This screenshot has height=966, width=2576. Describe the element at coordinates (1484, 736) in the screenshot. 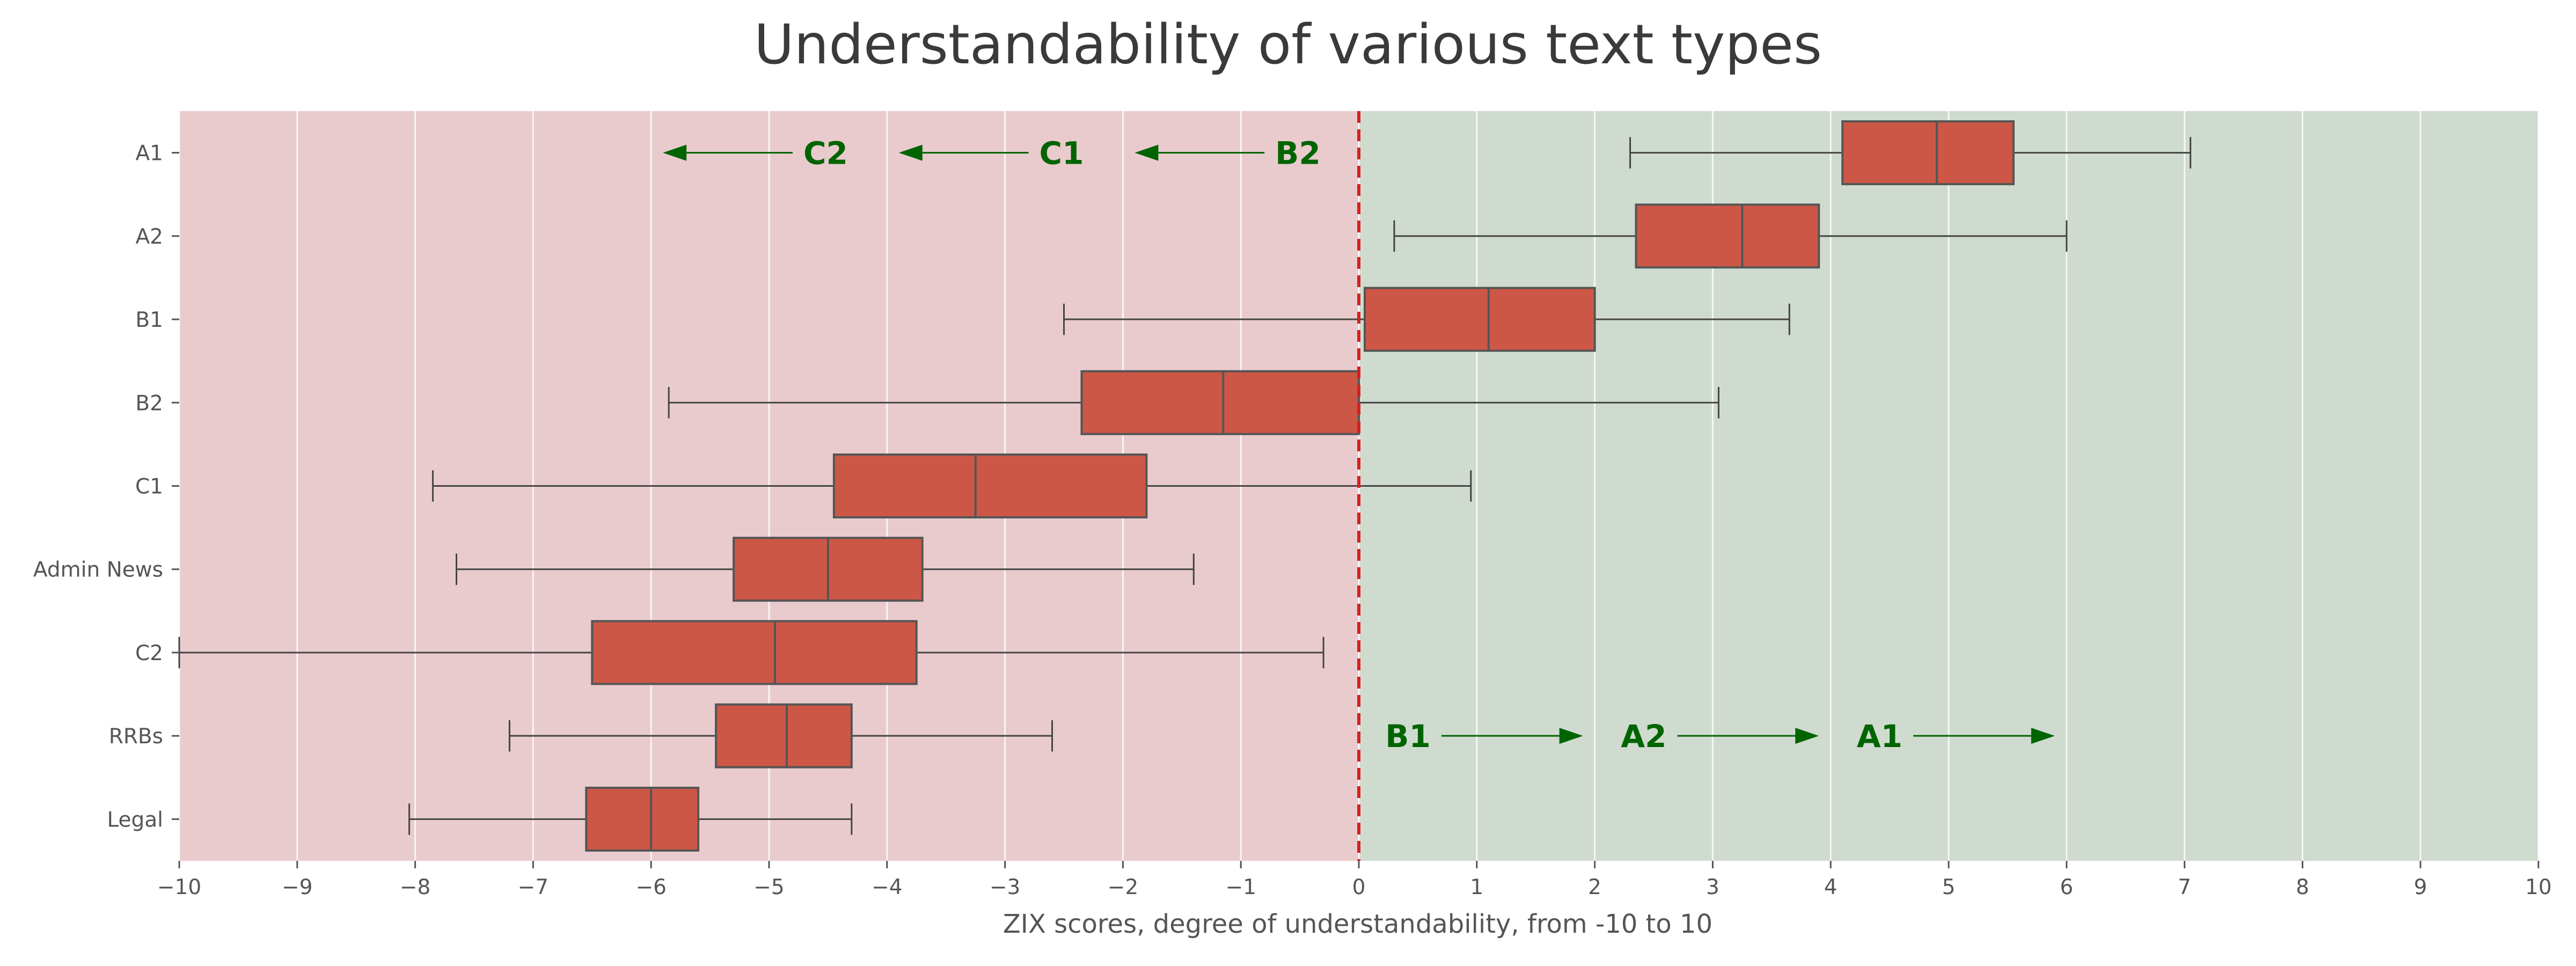

I see `annotation-b1: B1` at that location.